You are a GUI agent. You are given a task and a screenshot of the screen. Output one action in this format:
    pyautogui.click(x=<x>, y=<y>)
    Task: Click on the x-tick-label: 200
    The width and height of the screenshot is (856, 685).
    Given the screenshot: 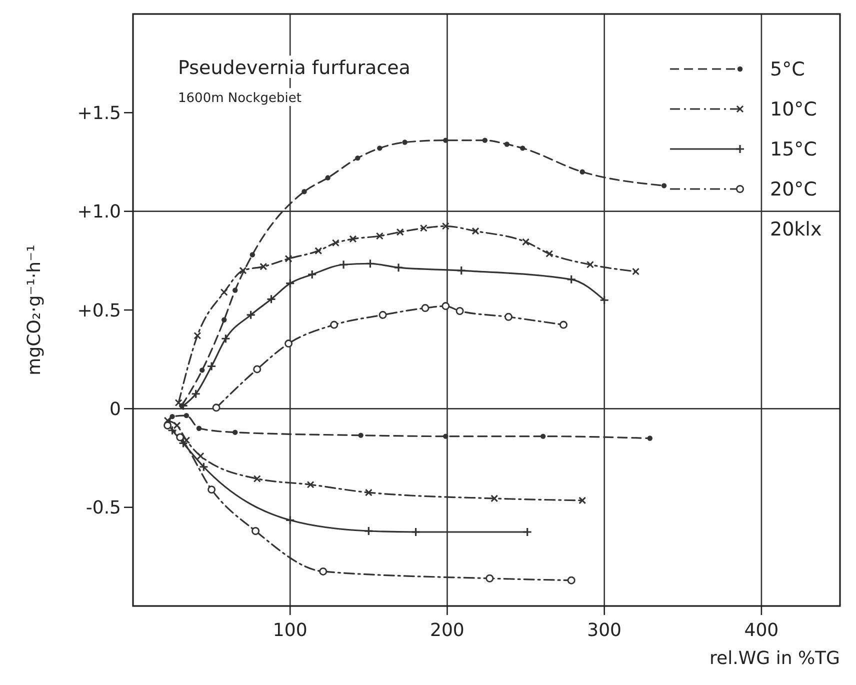 What is the action you would take?
    pyautogui.click(x=447, y=630)
    